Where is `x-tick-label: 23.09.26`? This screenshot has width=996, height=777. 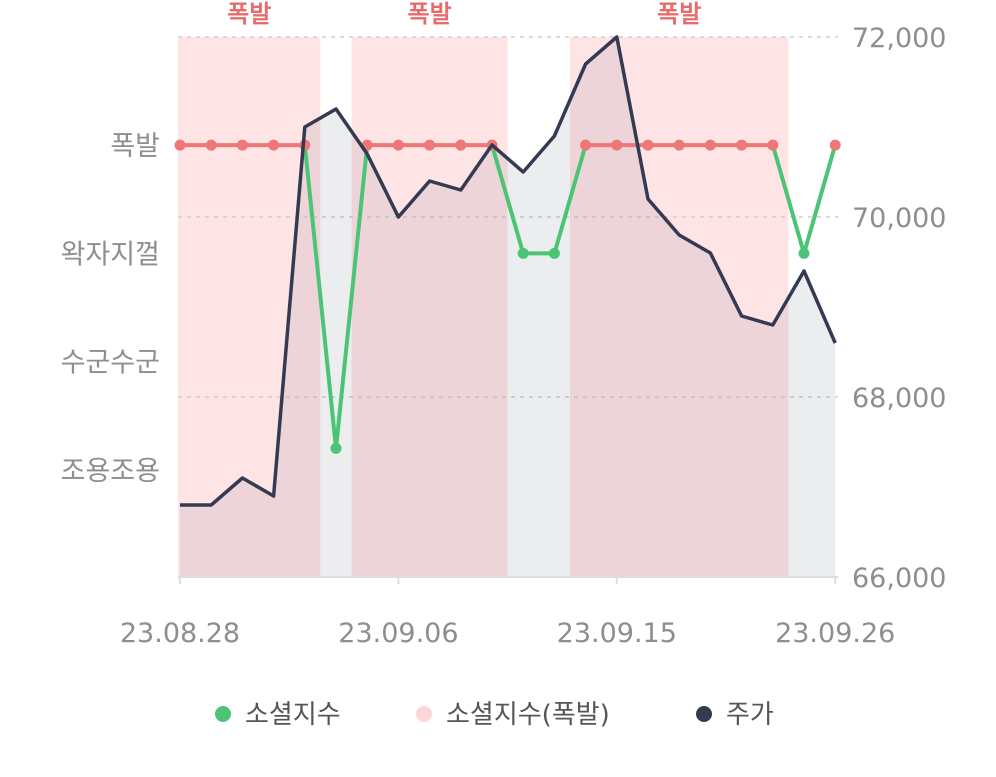
x-tick-label: 23.09.26 is located at coordinates (835, 633).